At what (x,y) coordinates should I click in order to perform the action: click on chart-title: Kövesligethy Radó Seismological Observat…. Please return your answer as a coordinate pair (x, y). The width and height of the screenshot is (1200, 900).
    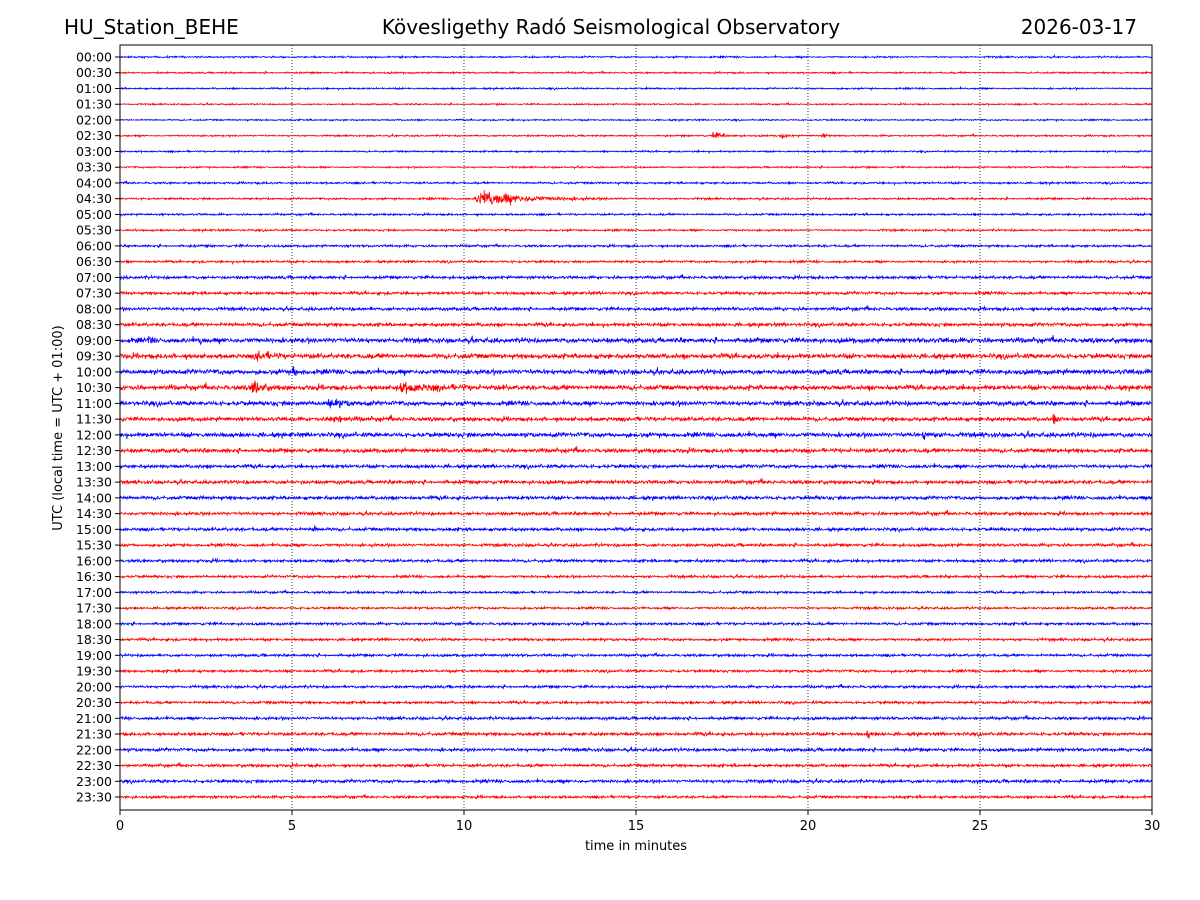
    Looking at the image, I should click on (611, 27).